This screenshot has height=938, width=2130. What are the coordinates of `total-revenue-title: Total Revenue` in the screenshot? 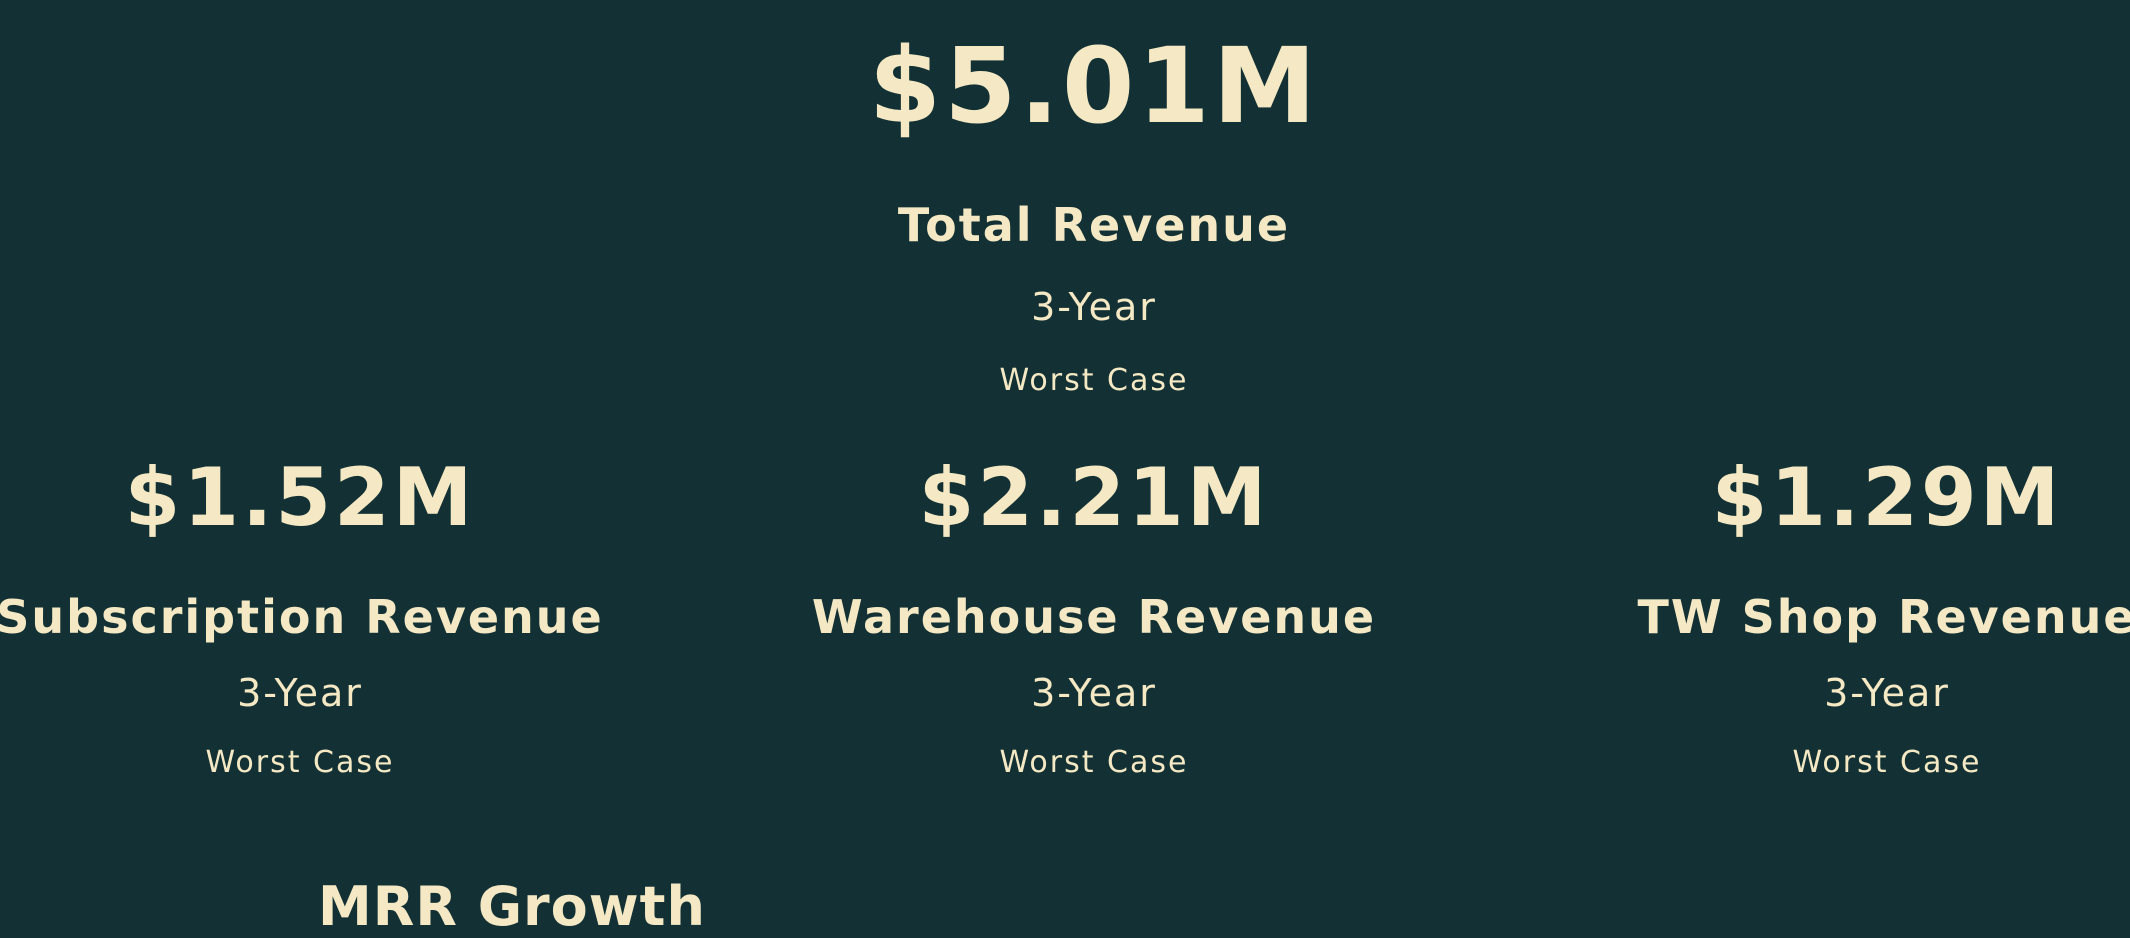 It's located at (1094, 225).